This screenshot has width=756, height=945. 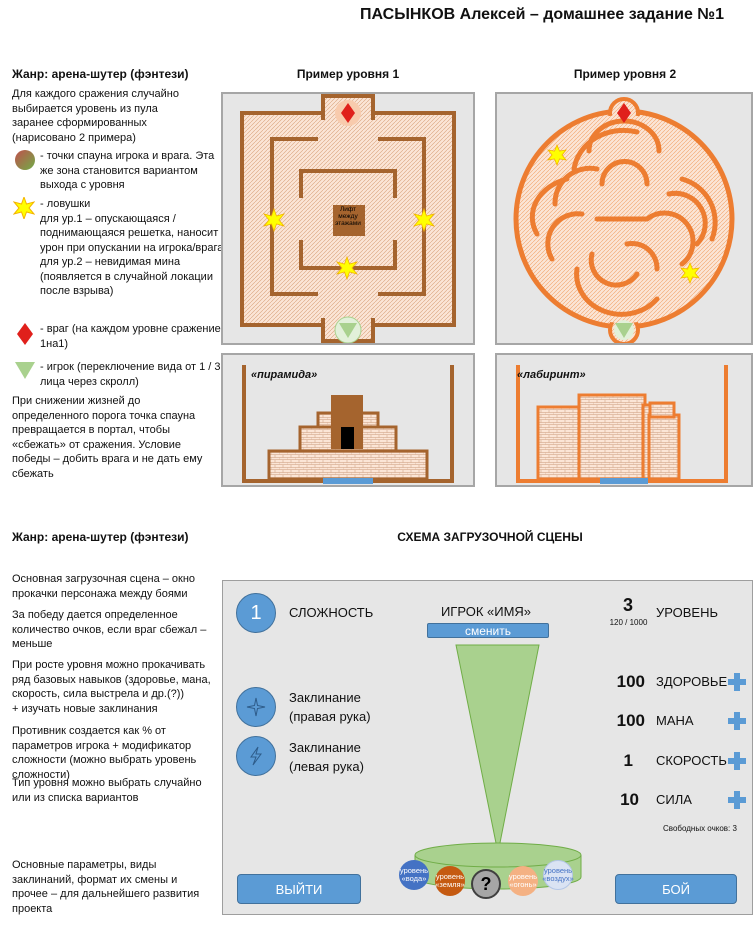 What do you see at coordinates (700, 828) in the screenshot?
I see `free-points: Свободных очков: 3` at bounding box center [700, 828].